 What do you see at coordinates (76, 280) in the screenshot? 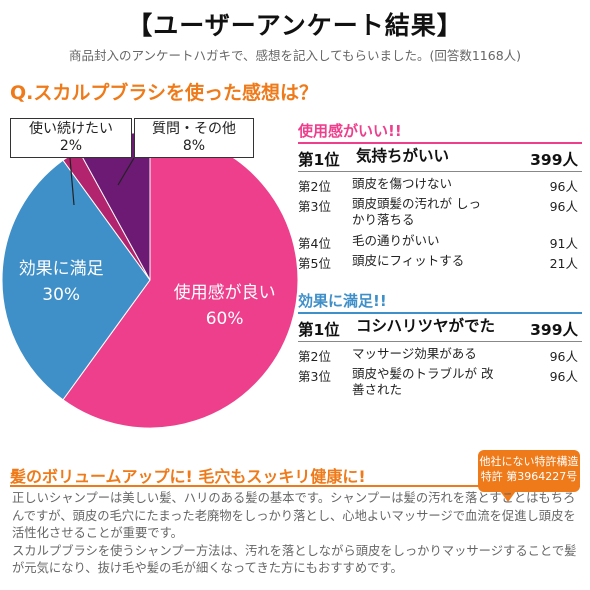
I see `slice-satisfied-effect` at bounding box center [76, 280].